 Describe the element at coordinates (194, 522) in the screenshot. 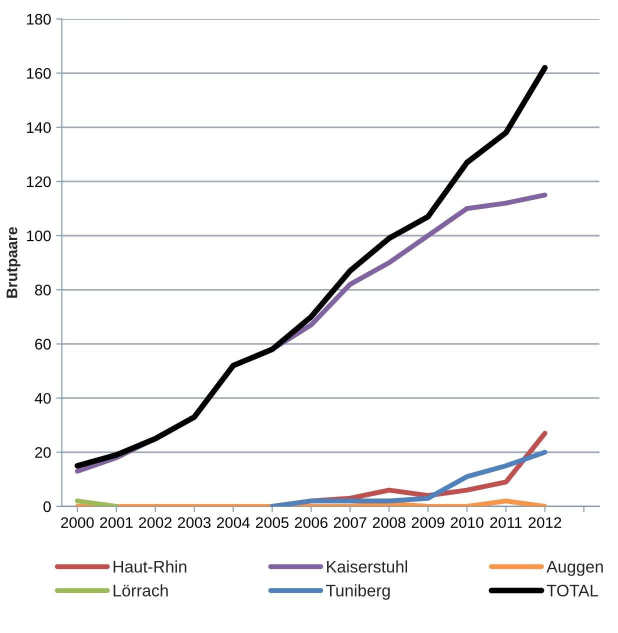

I see `x-tick-label: 2003` at that location.